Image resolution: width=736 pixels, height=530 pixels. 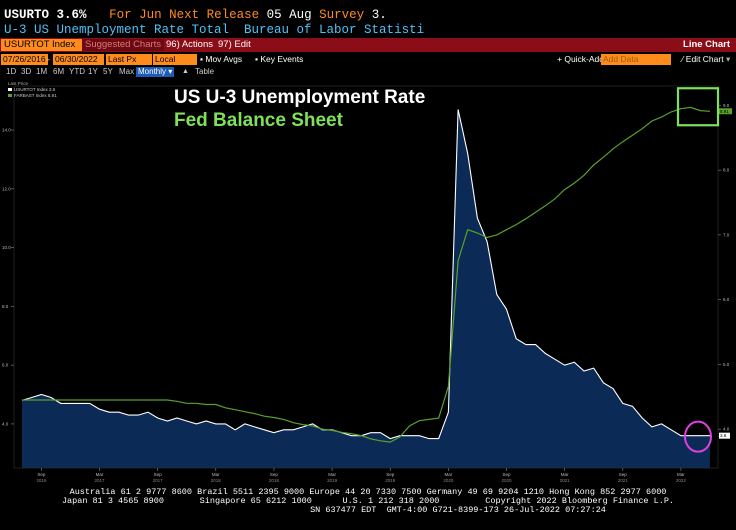 I want to click on x-tick-year: 2016, so click(x=41, y=480).